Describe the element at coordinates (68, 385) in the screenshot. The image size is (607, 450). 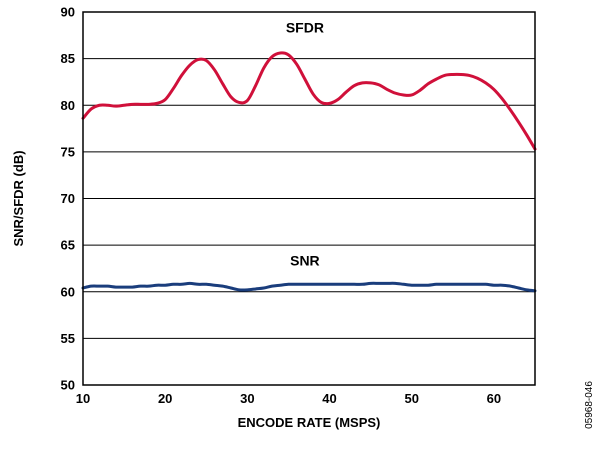
I see `y-tick-label: 50` at that location.